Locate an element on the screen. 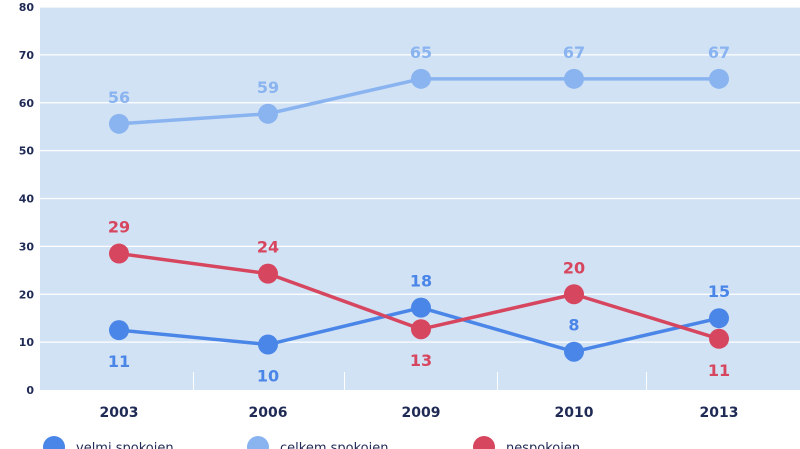 The image size is (800, 449). y-tick-label: 40 is located at coordinates (27, 199).